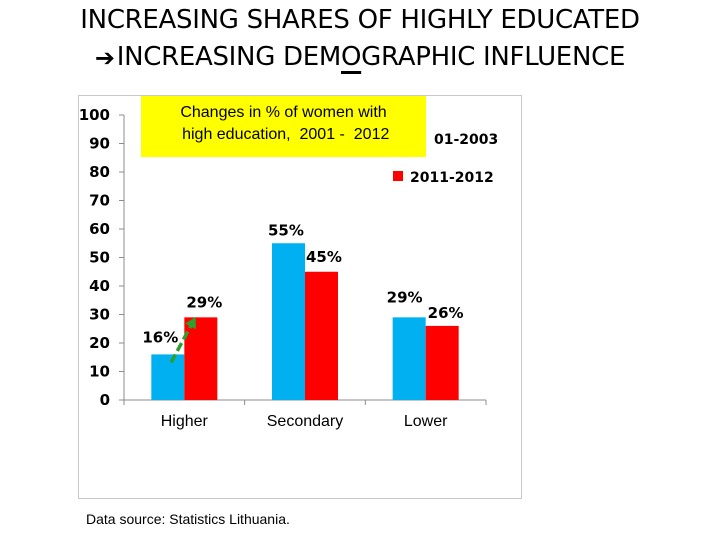 The image size is (720, 540). Describe the element at coordinates (324, 257) in the screenshot. I see `data-label: 45%` at that location.